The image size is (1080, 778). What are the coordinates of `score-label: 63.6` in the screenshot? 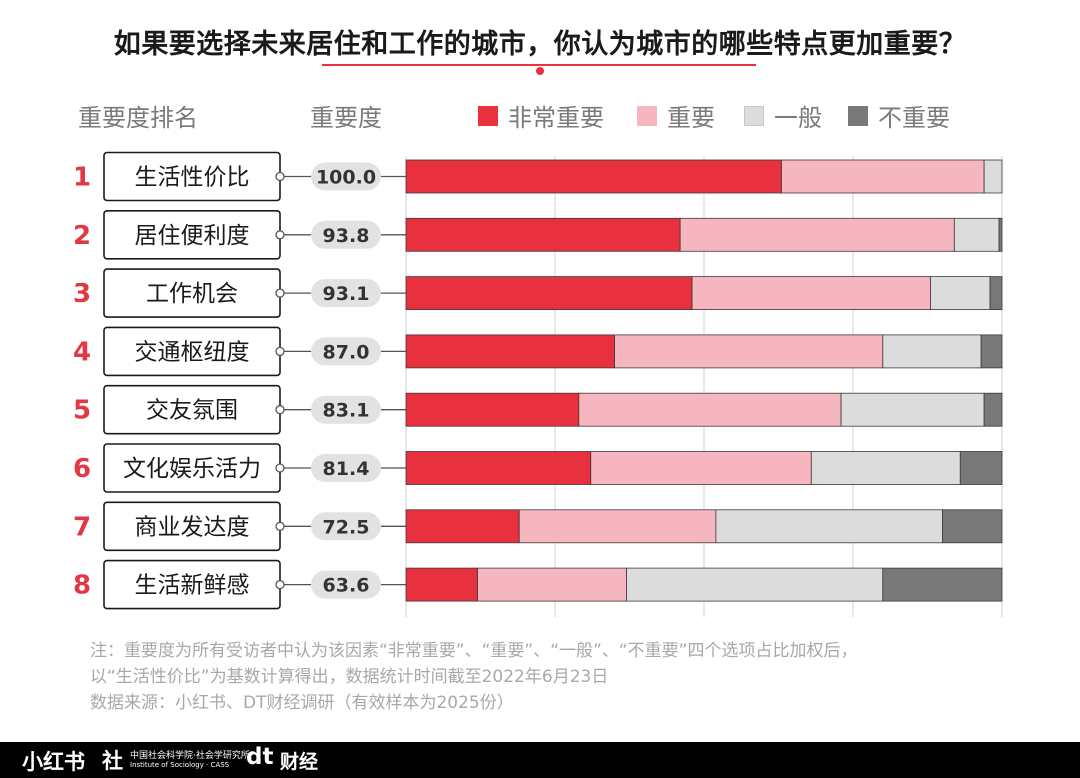 It's located at (346, 586).